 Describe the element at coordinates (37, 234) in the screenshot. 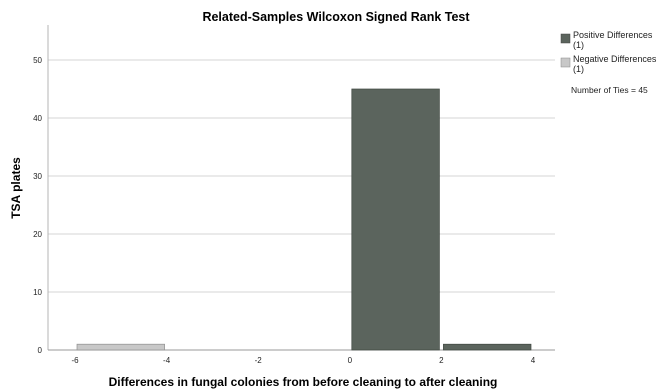

I see `y-tick-label: 20` at that location.